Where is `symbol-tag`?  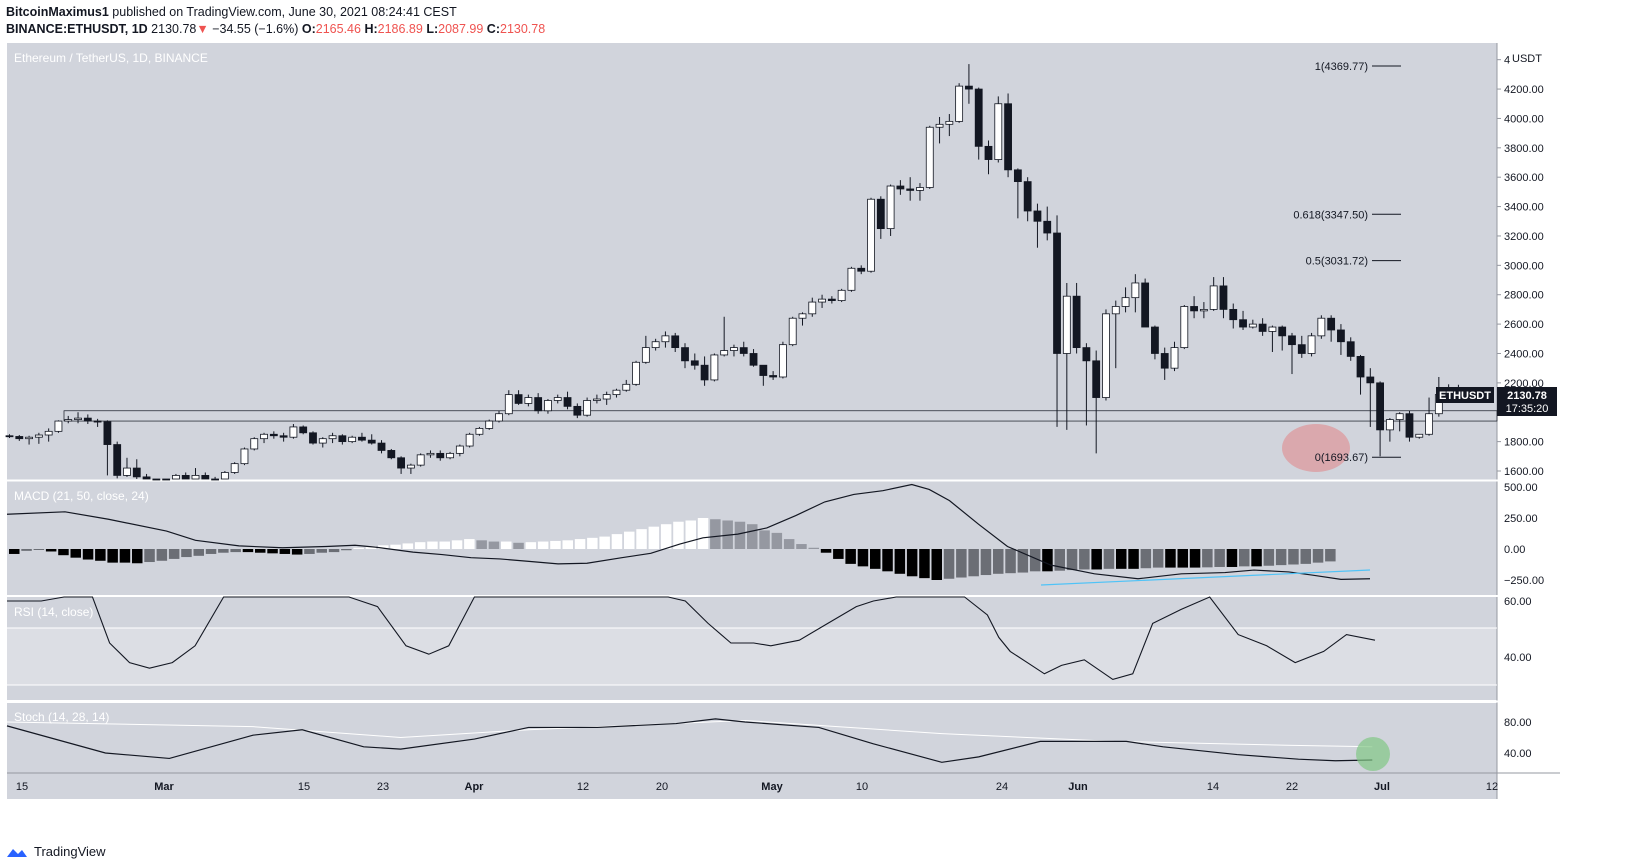 symbol-tag is located at coordinates (1465, 395).